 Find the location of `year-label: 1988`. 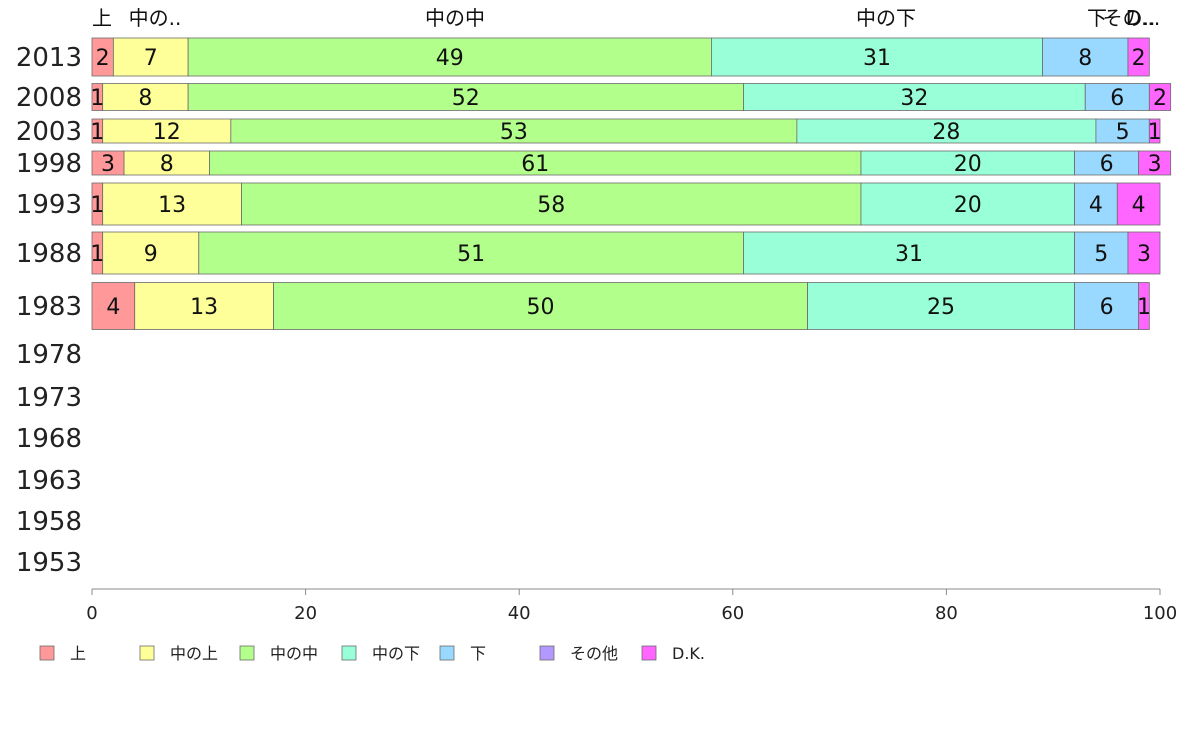

year-label: 1988 is located at coordinates (49, 254).